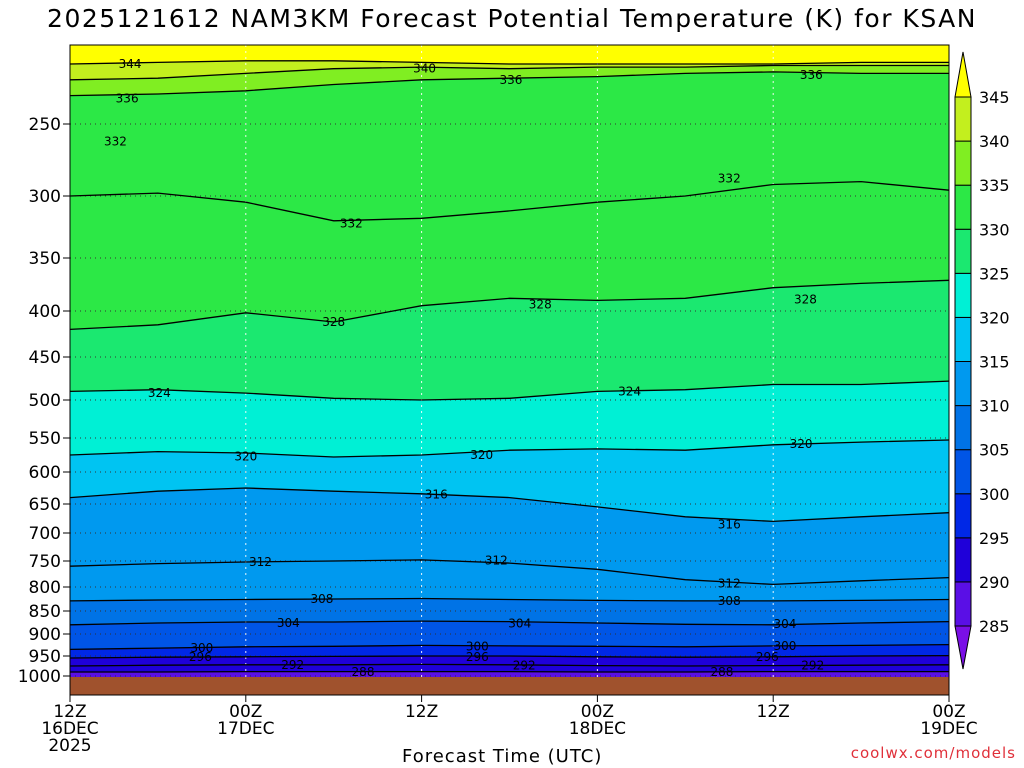 The image size is (1024, 768). I want to click on colorbar-label-300: 300, so click(994, 494).